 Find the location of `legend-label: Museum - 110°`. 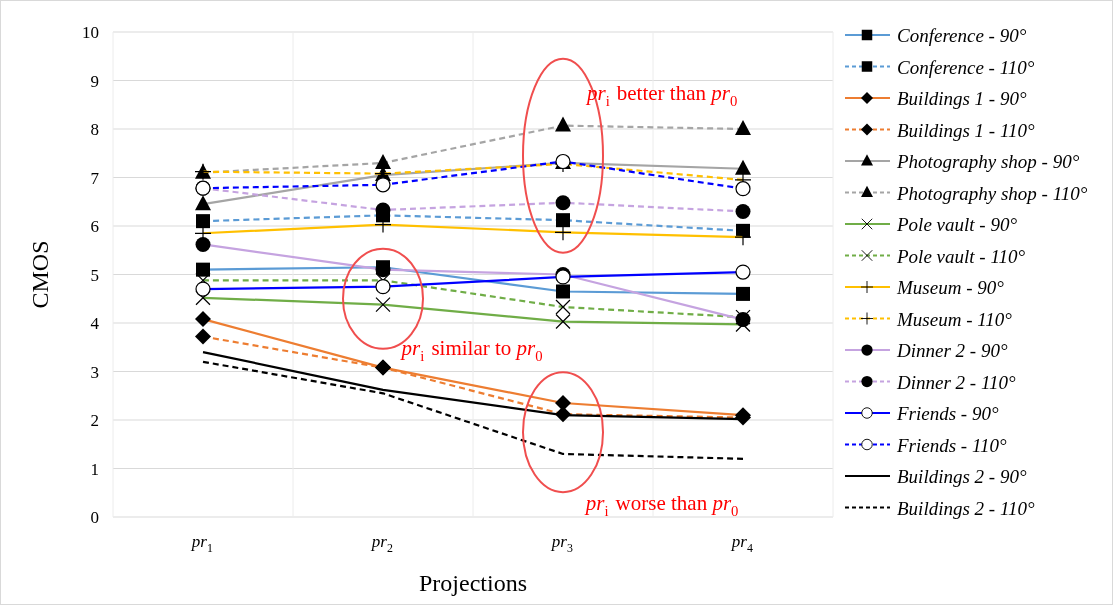

legend-label: Museum - 110° is located at coordinates (954, 319).